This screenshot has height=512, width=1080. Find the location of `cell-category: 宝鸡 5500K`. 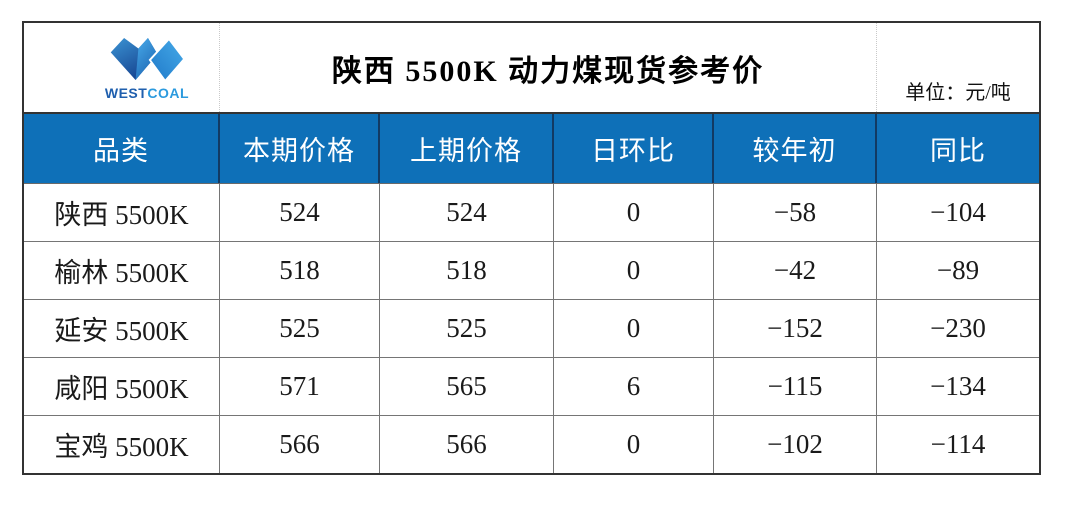

cell-category: 宝鸡 5500K is located at coordinates (122, 444).